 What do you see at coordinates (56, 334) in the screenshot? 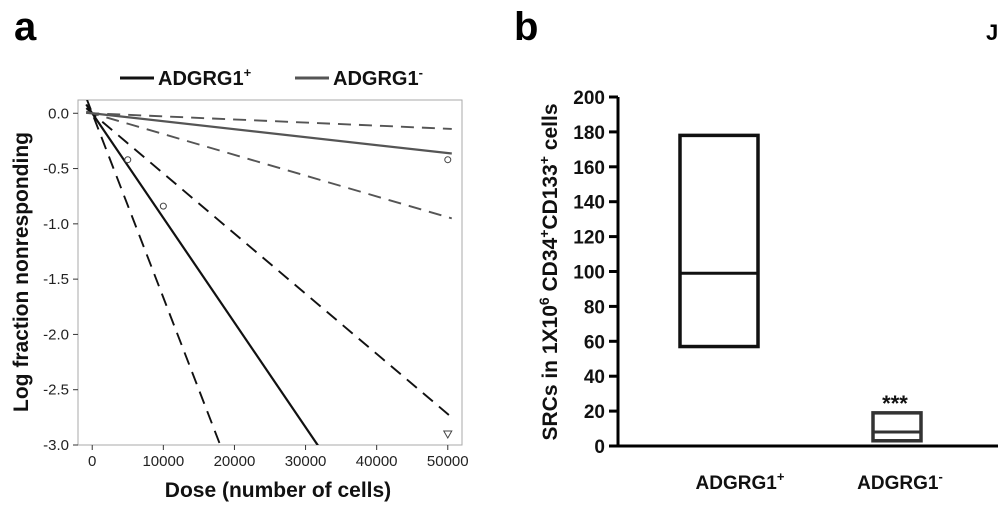
I see `y-tick-label: -2.0` at bounding box center [56, 334].